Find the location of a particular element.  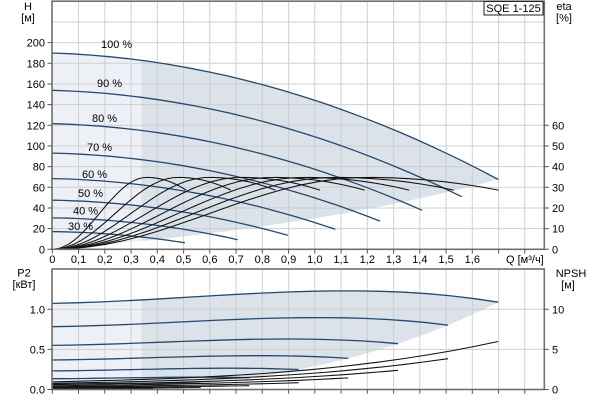

svg-text: 0,8 is located at coordinates (262, 260).